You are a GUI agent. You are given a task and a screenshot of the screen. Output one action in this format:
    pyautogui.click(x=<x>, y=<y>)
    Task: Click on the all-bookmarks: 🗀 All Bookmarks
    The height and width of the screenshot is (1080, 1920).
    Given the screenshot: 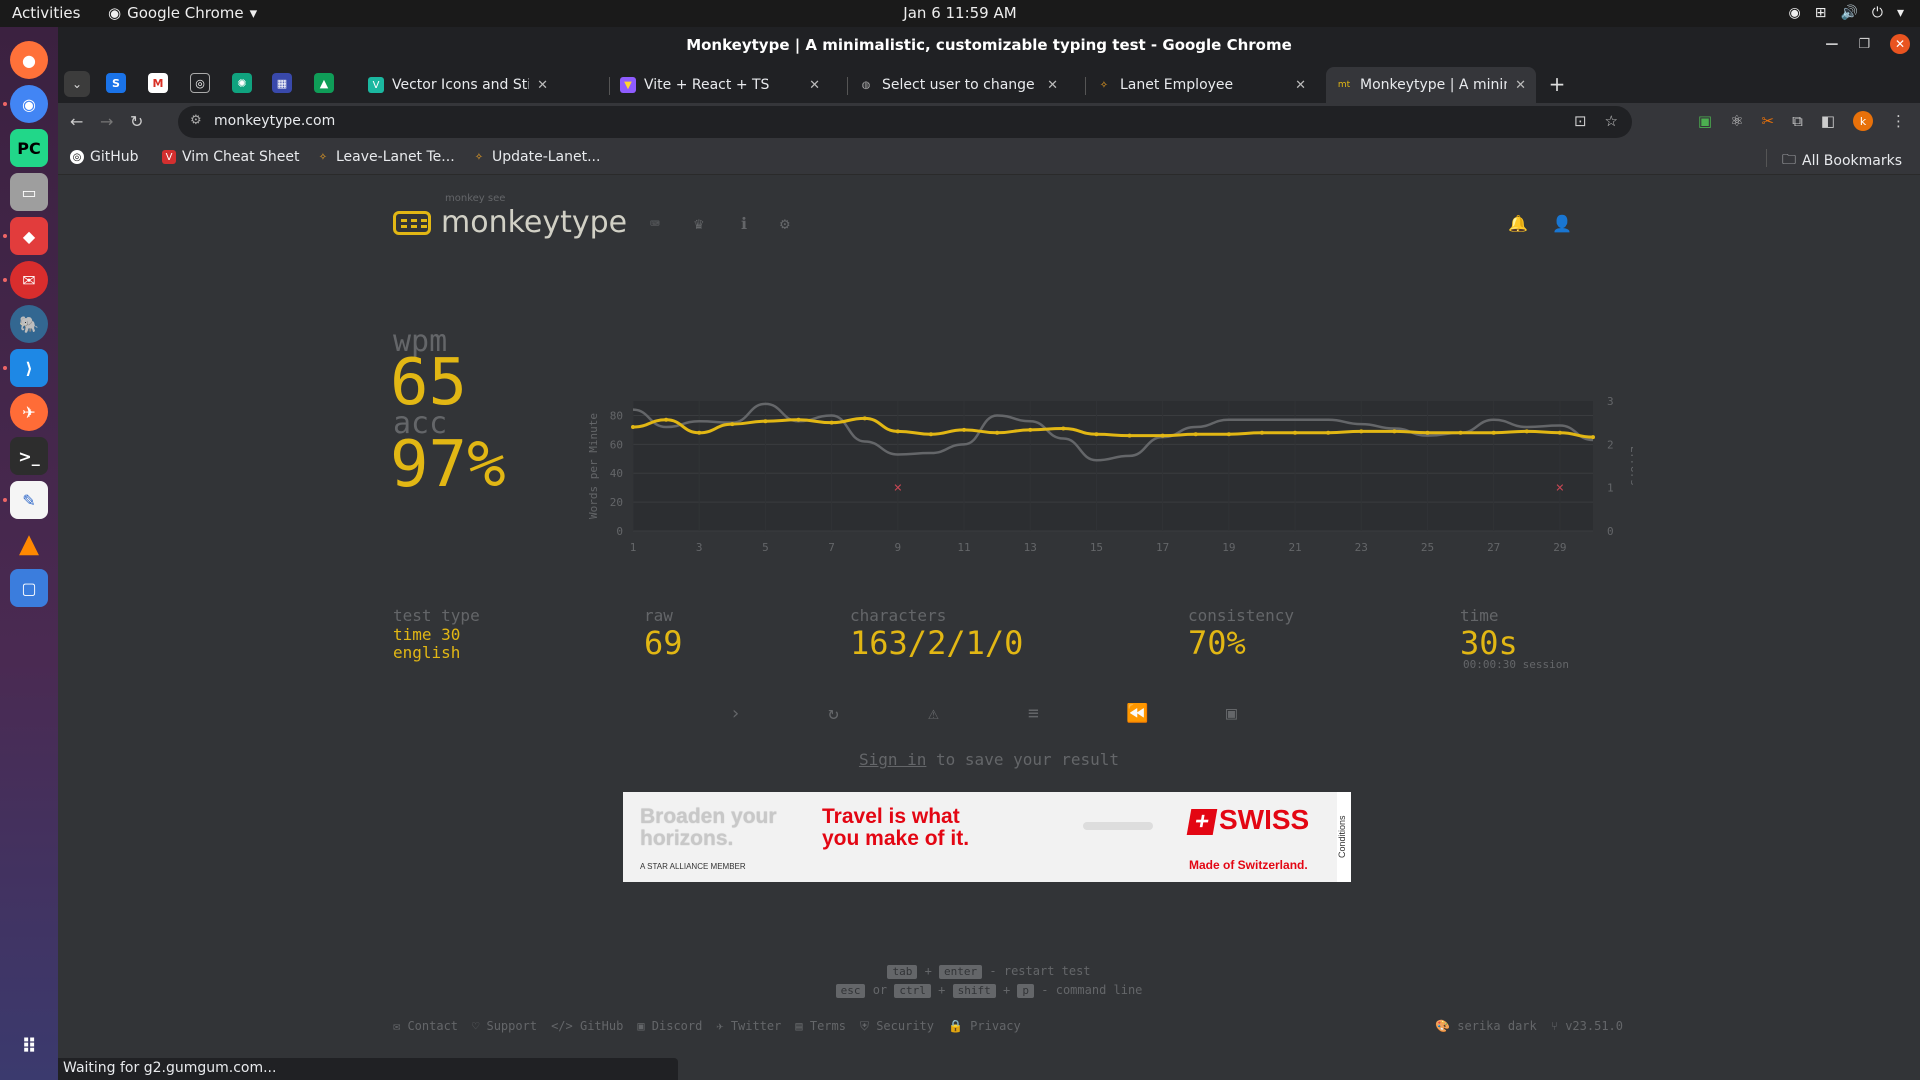 What is the action you would take?
    pyautogui.click(x=1842, y=161)
    